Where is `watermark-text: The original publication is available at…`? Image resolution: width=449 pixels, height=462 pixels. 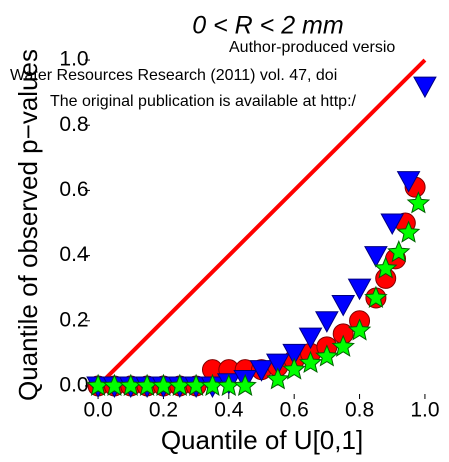 watermark-text: The original publication is available at… is located at coordinates (203, 101).